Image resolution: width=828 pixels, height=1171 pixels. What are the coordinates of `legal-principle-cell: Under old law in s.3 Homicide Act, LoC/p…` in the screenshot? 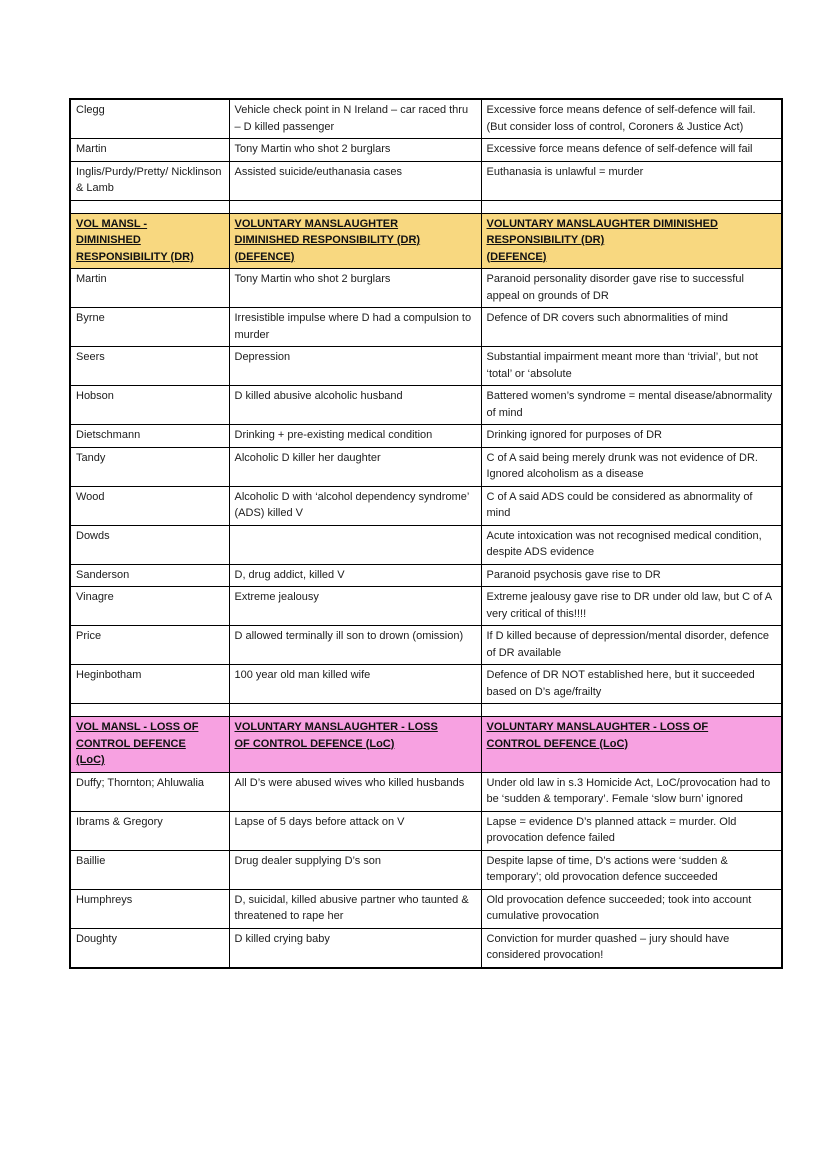 It's located at (631, 791).